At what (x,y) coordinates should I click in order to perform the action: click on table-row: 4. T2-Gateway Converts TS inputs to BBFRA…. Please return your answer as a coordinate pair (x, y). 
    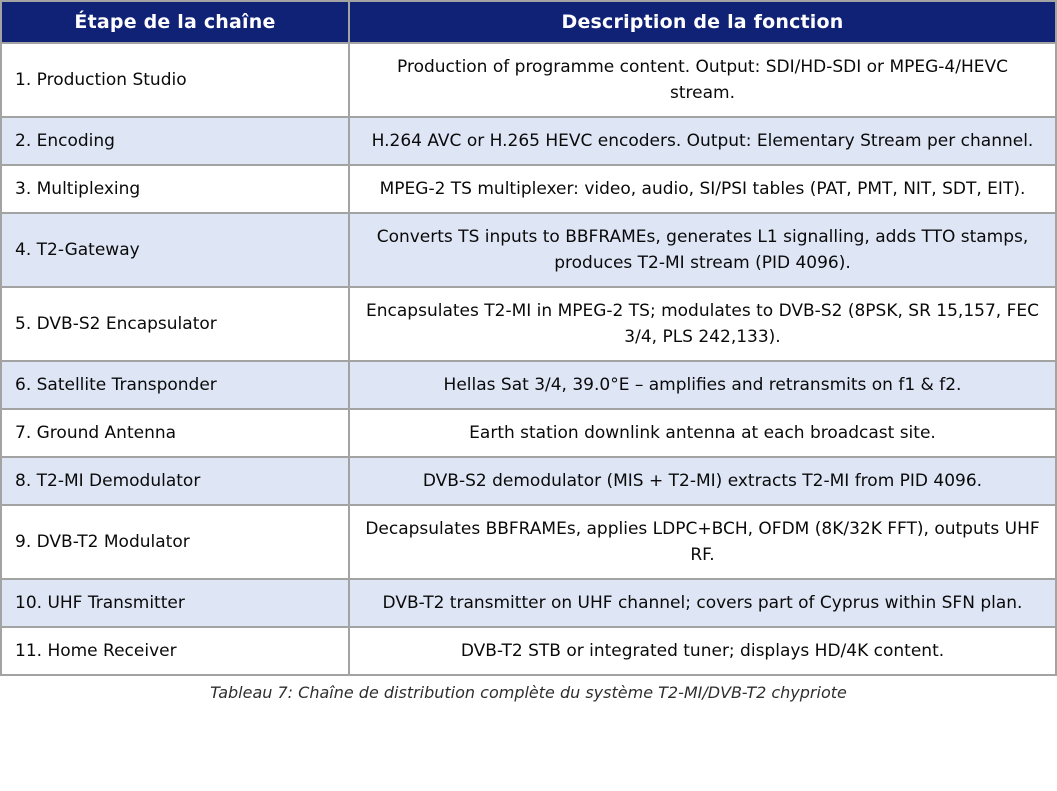
    Looking at the image, I should click on (528, 250).